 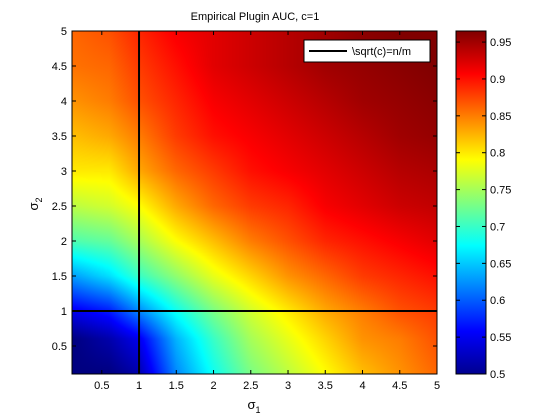 I want to click on y-tick-label: 3, so click(x=64, y=172).